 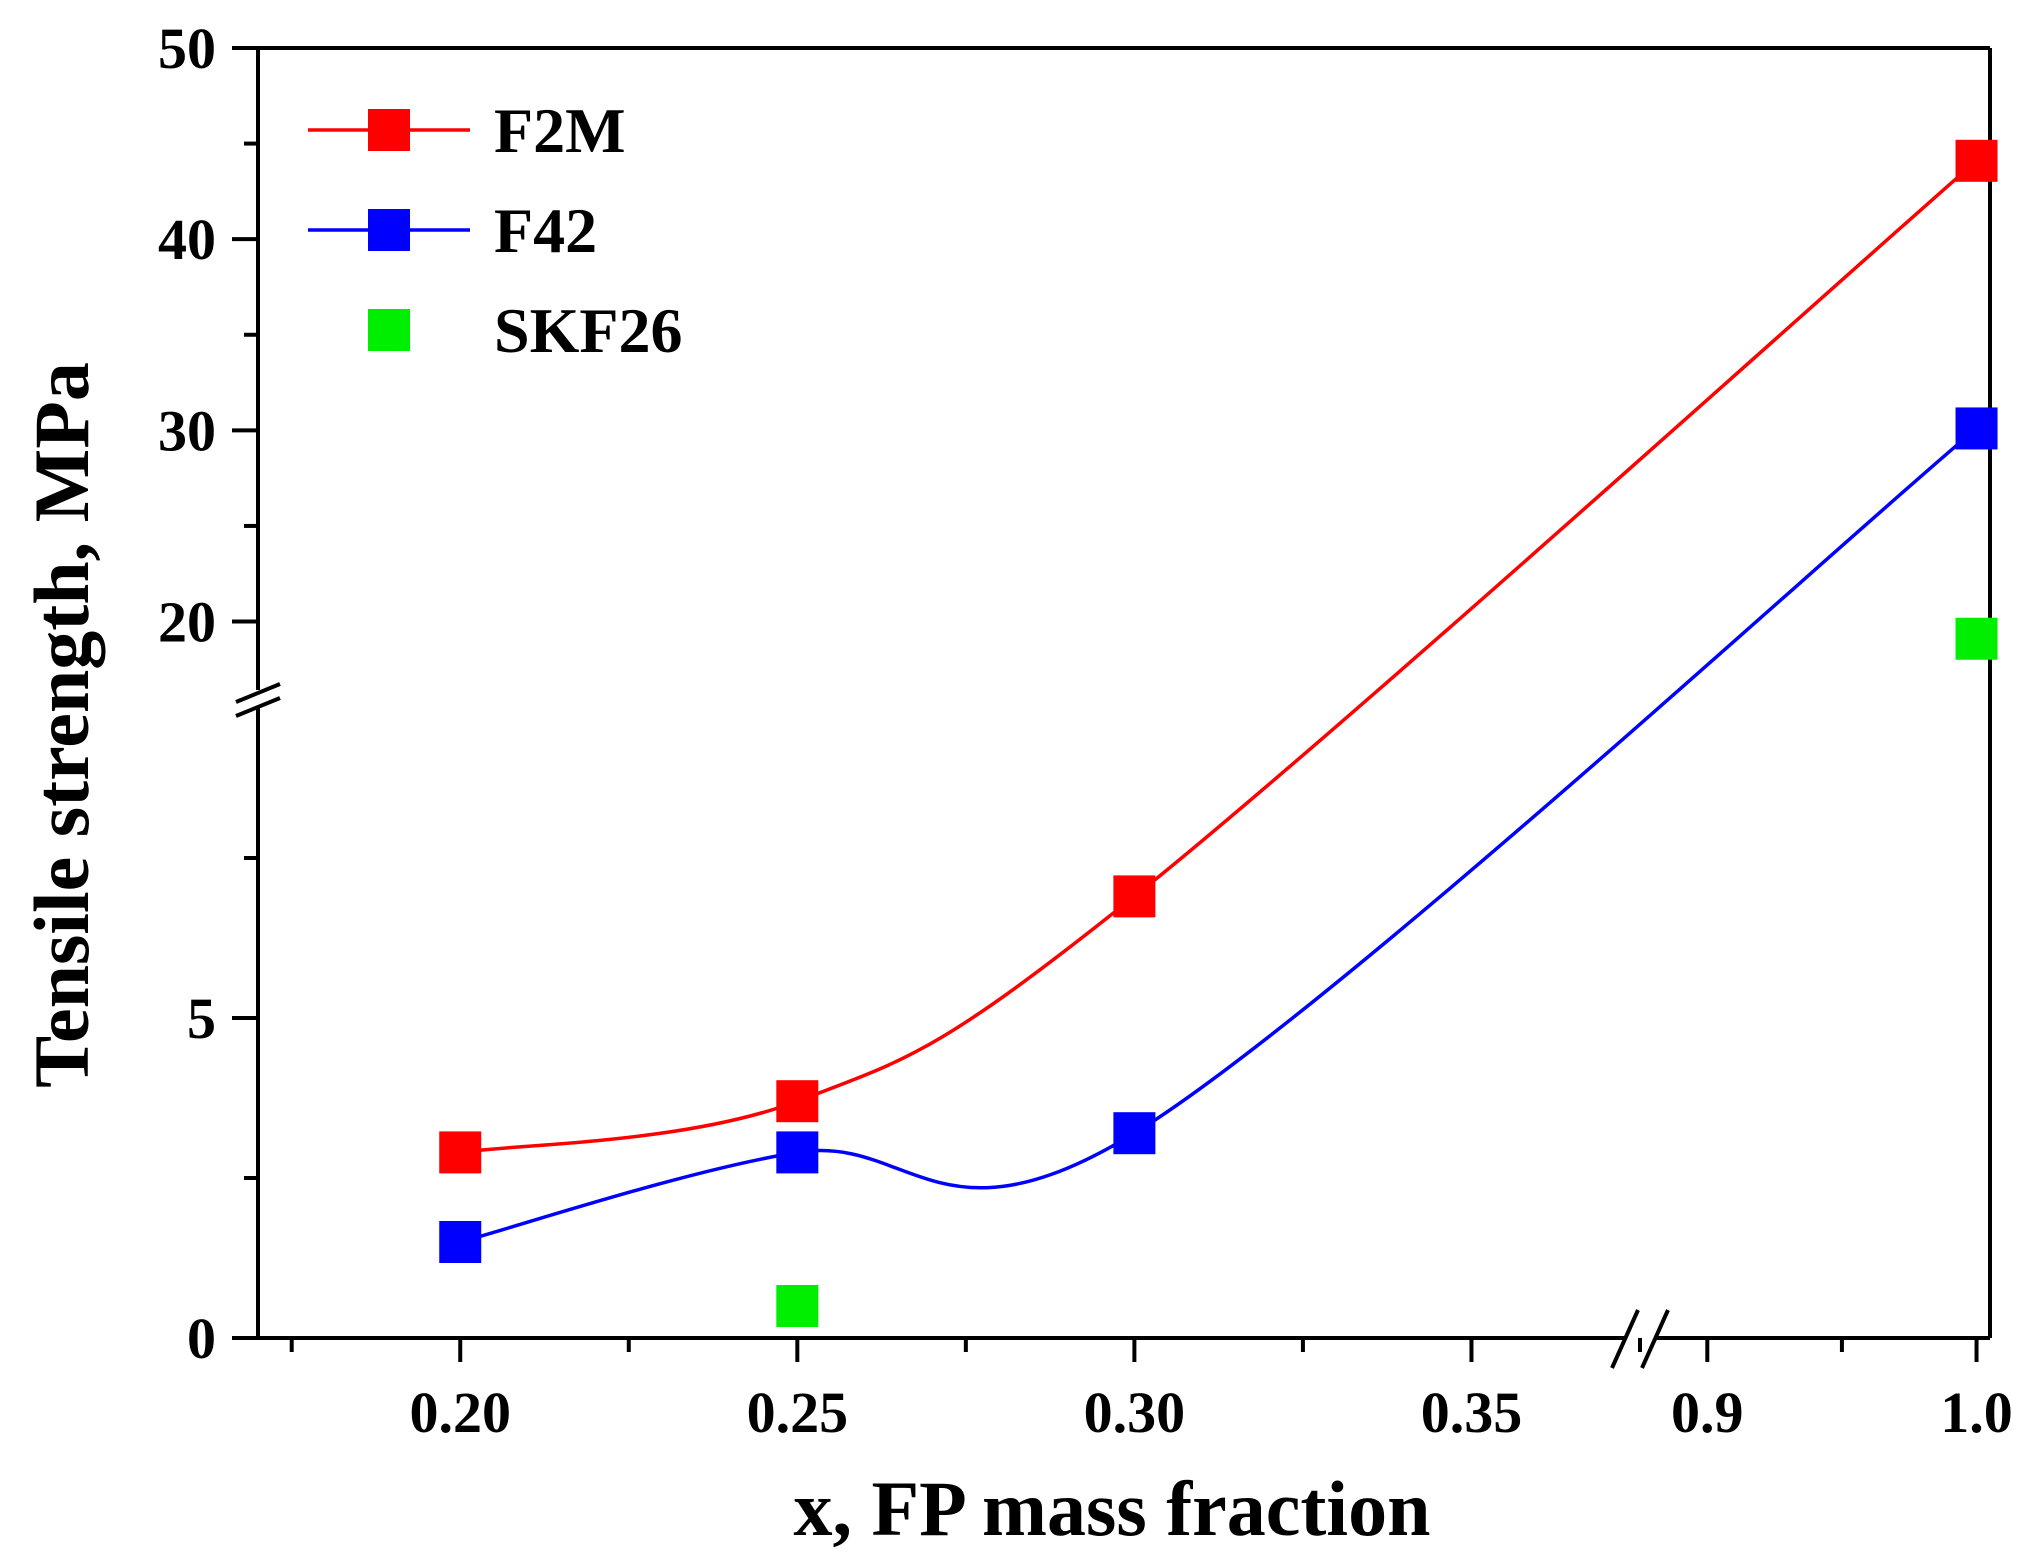 I want to click on legend: F2M F42 SKF26, so click(x=495, y=230).